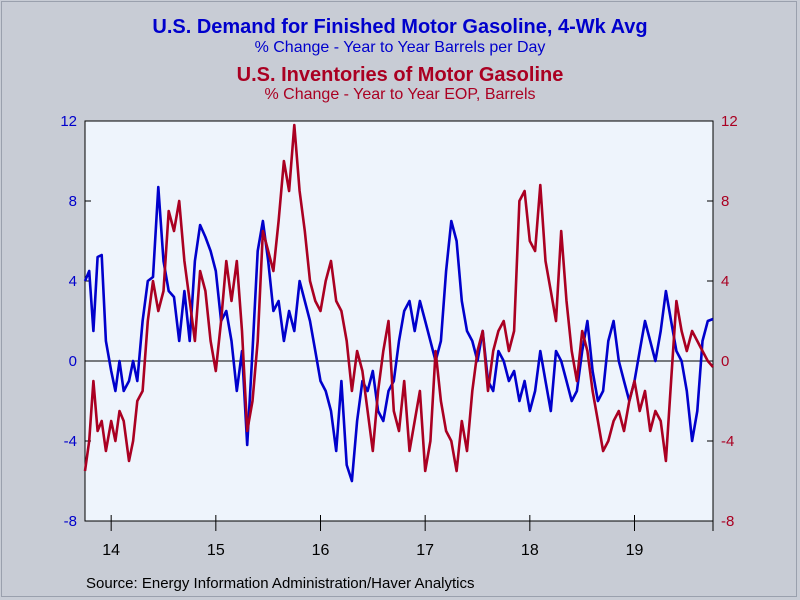  What do you see at coordinates (725, 361) in the screenshot?
I see `y-tick-label-right: 0` at bounding box center [725, 361].